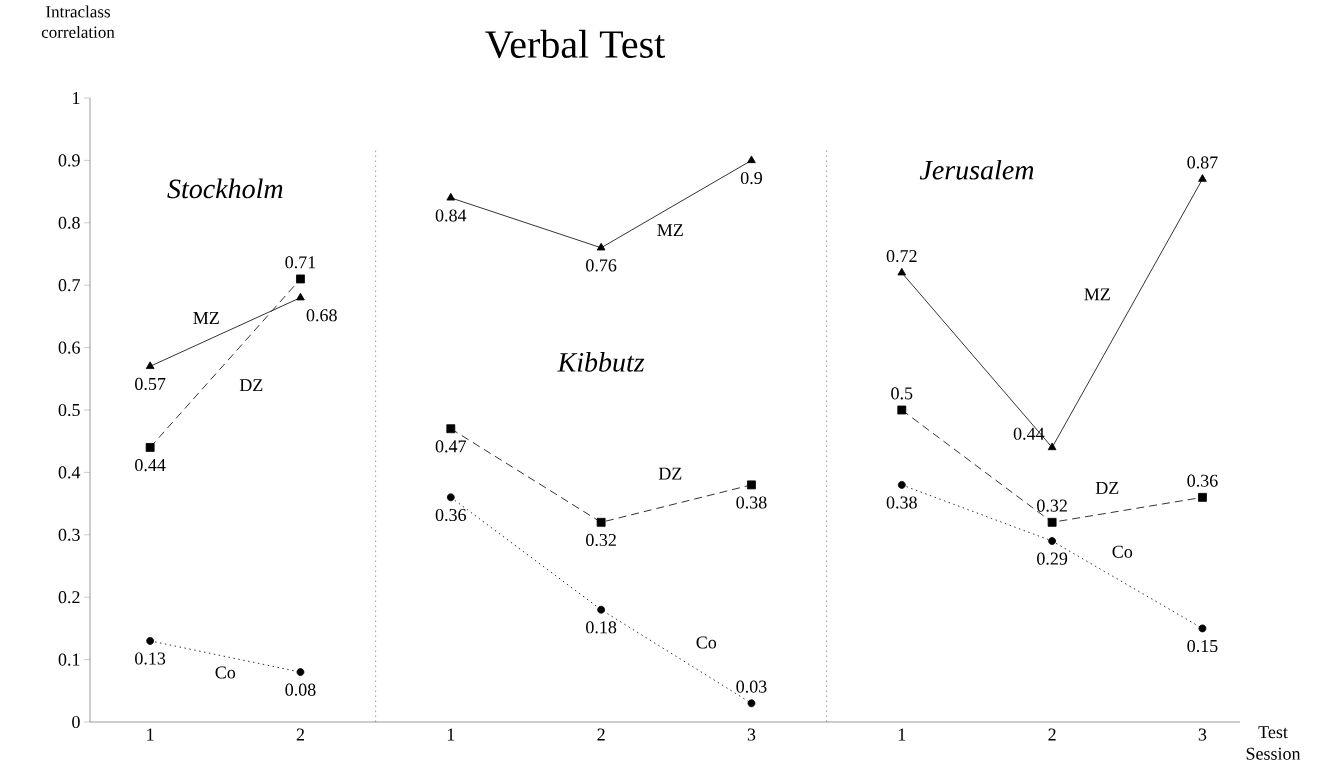 The height and width of the screenshot is (764, 1321). Describe the element at coordinates (300, 689) in the screenshot. I see `data-label: 0.08` at that location.